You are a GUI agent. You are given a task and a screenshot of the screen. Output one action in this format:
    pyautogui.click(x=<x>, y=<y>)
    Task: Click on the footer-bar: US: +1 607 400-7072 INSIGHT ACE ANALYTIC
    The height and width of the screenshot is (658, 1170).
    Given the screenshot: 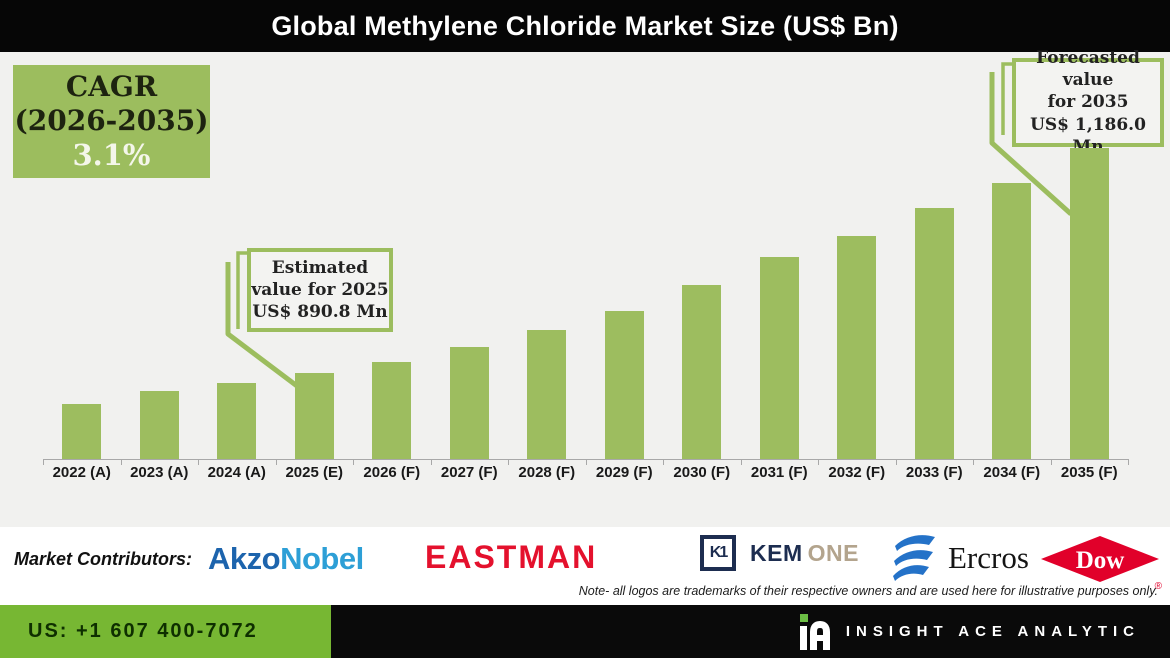 What is the action you would take?
    pyautogui.click(x=585, y=631)
    